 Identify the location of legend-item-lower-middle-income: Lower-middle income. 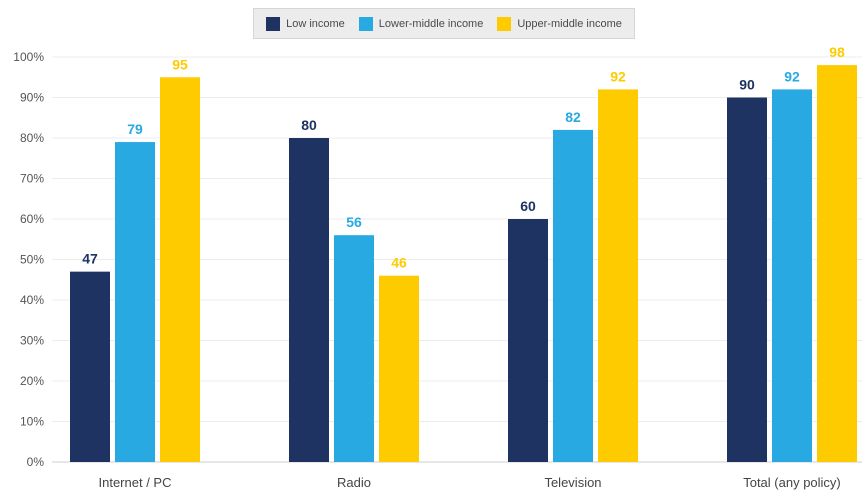
(421, 23).